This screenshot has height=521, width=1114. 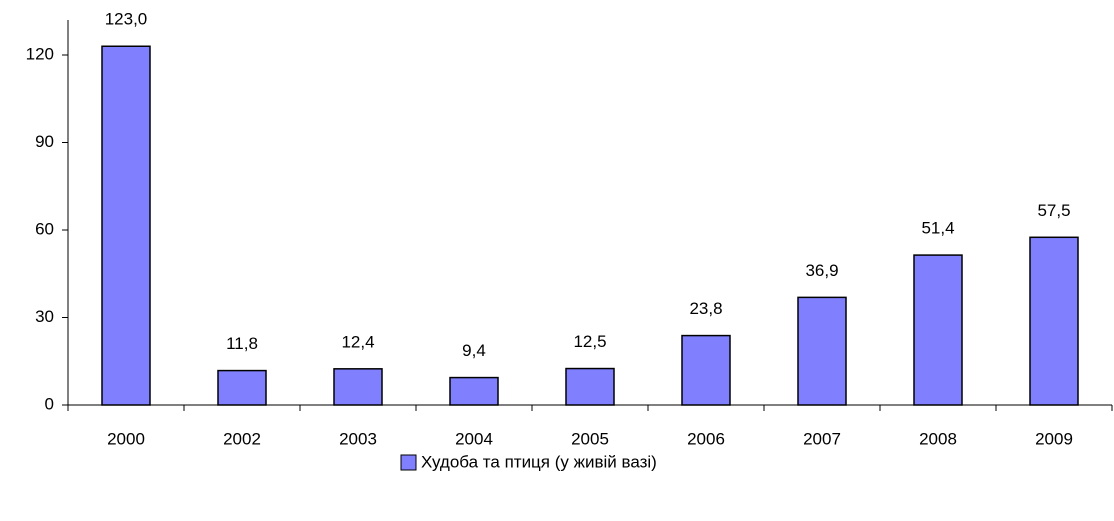 I want to click on value-label: 51,4, so click(x=937, y=228).